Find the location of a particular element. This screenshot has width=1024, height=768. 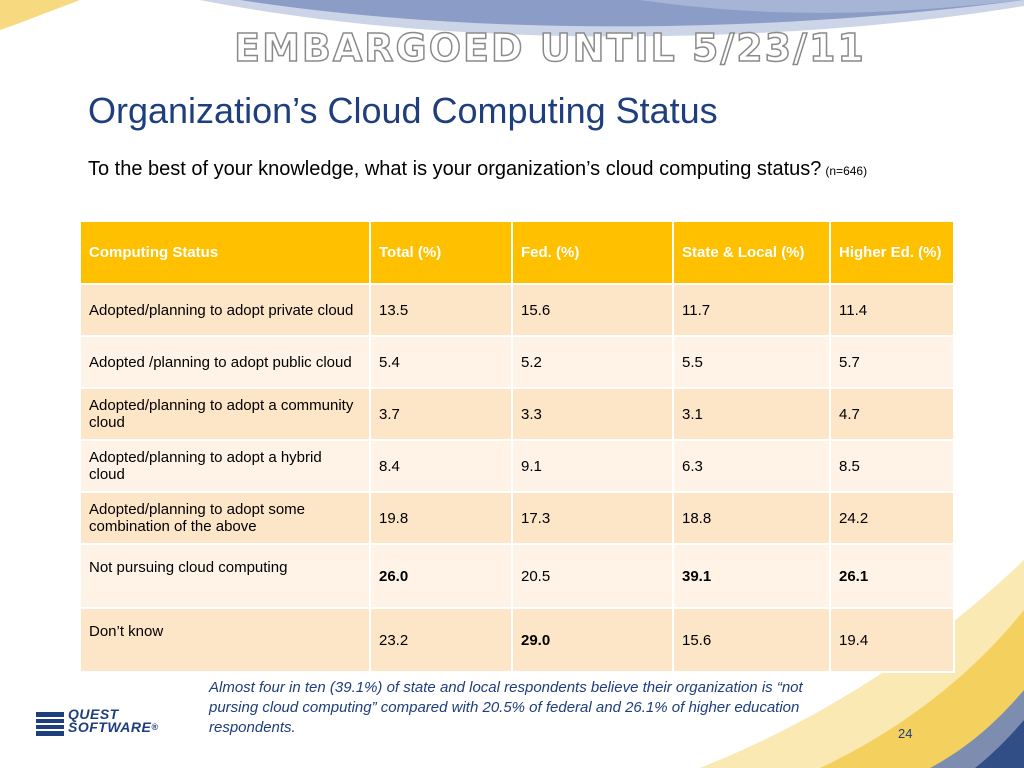

table-row: Don’t know 23.2 29.0 15.6 19.4 is located at coordinates (517, 640).